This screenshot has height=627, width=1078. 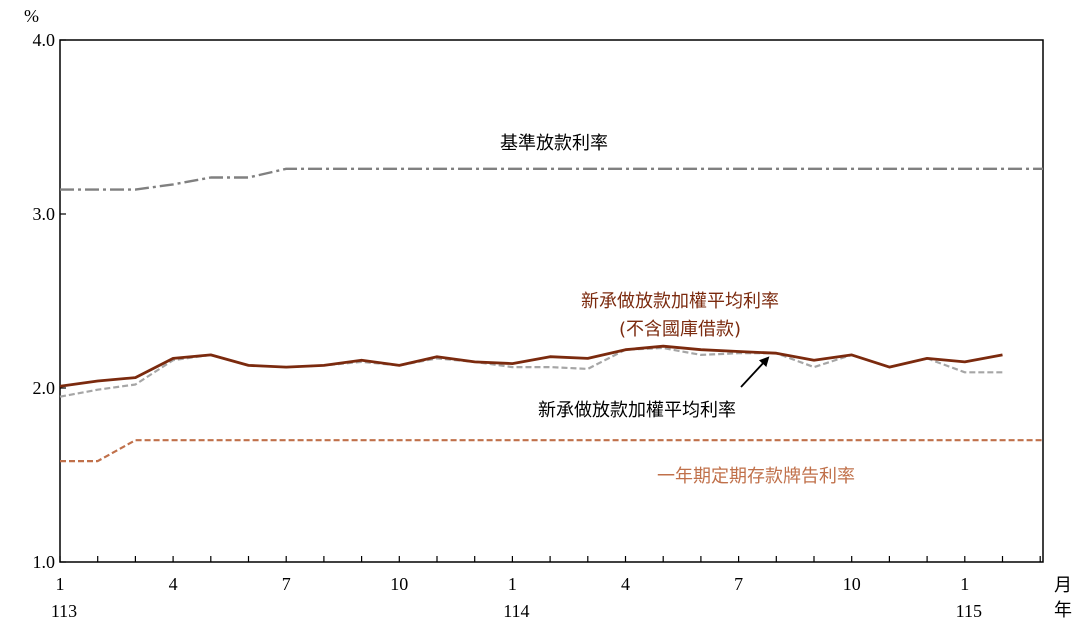 I want to click on x-axis-unit-month: 月, so click(x=1063, y=585).